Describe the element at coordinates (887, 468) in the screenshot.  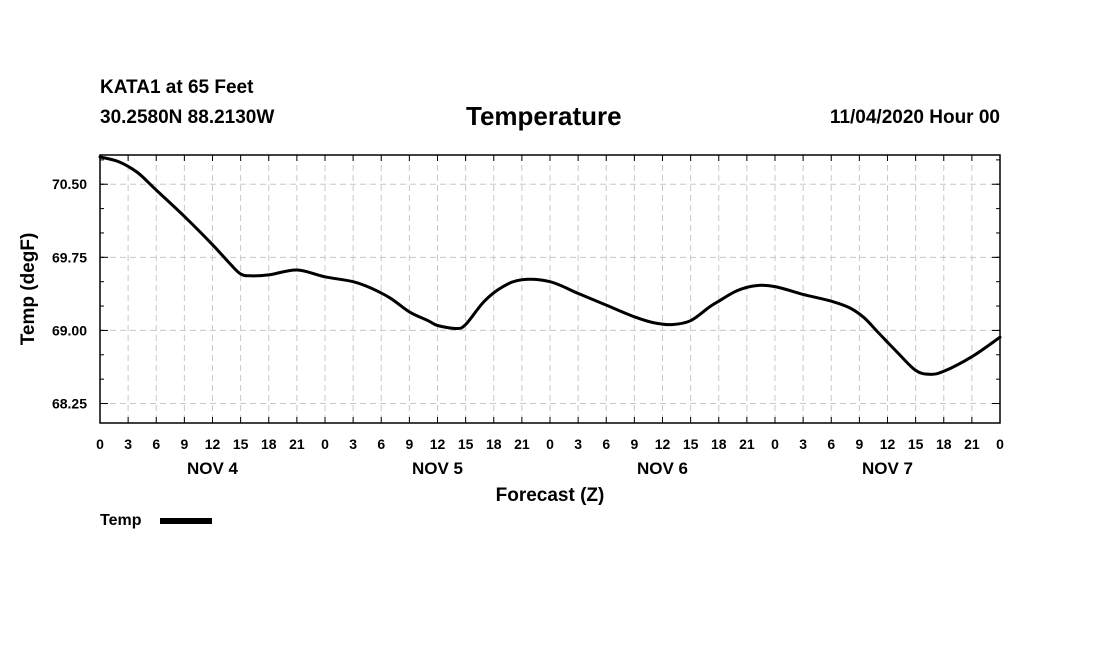
I see `day-label: NOV 7` at that location.